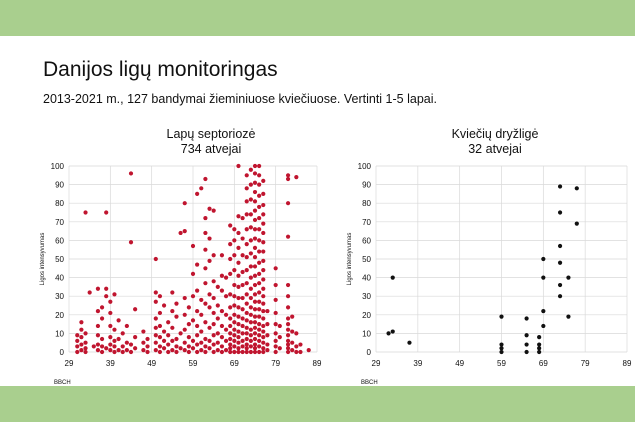 The image size is (635, 422). Describe the element at coordinates (160, 69) in the screenshot. I see `page-title: Danijos ligų monitoringas` at that location.